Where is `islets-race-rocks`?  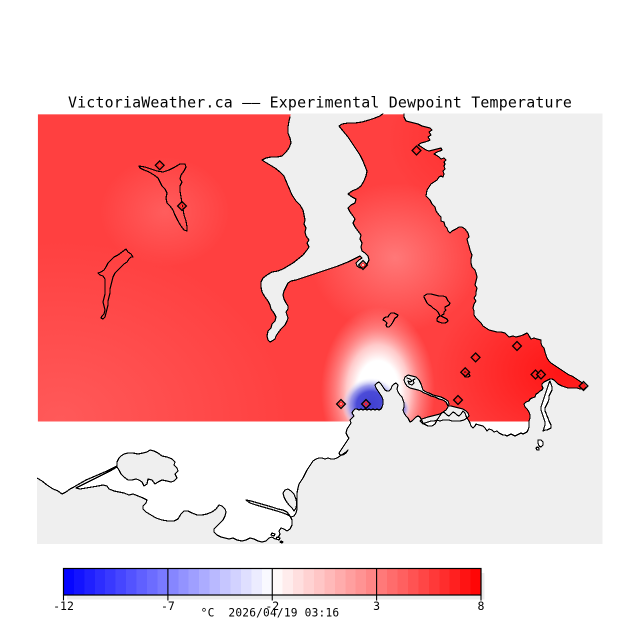
islets-race-rocks is located at coordinates (277, 538).